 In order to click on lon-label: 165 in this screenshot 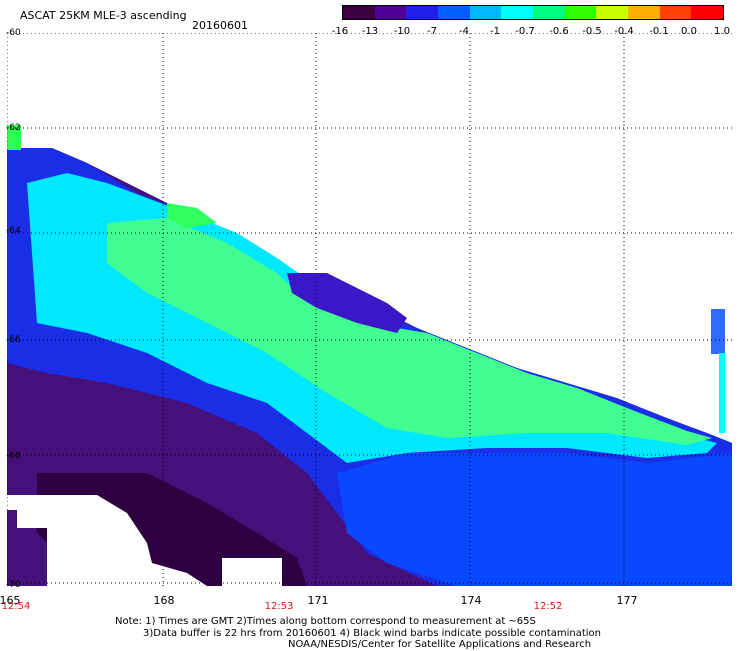, I will do `click(10, 600)`.